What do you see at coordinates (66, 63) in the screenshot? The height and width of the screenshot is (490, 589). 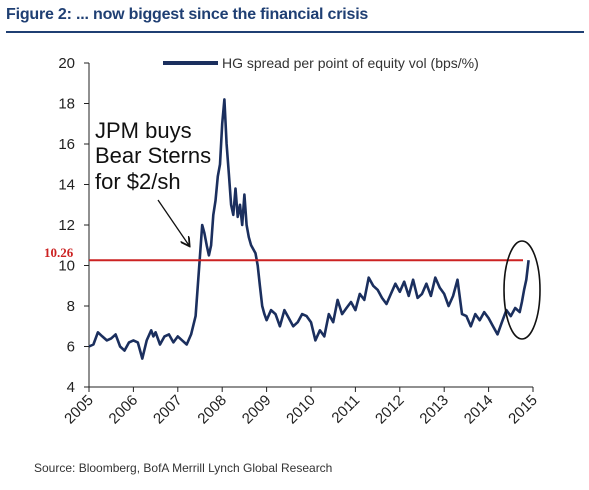 I see `y-tick-label: 20` at bounding box center [66, 63].